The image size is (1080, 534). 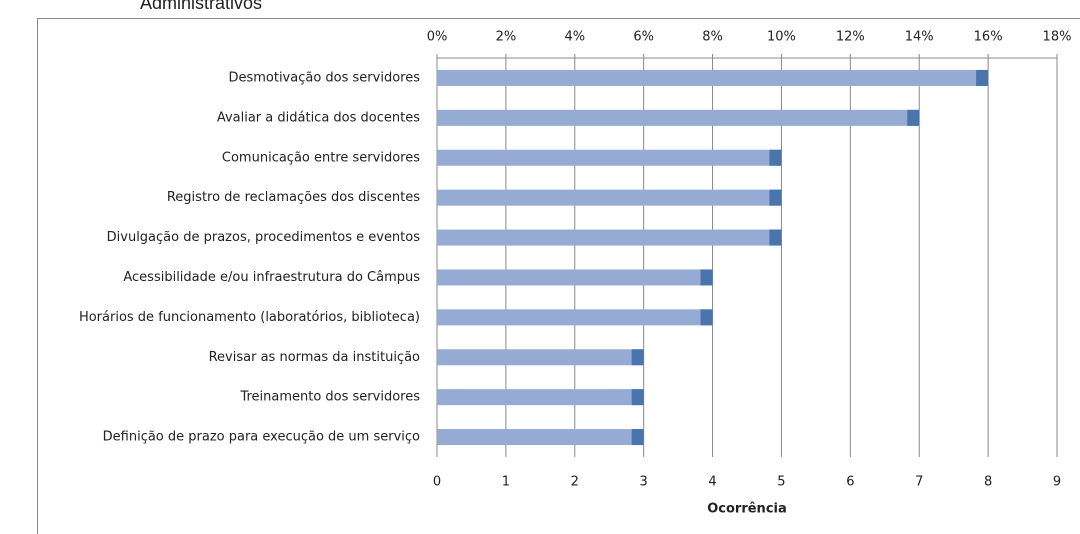 I want to click on x2-tick-label: 18%, so click(x=1057, y=37).